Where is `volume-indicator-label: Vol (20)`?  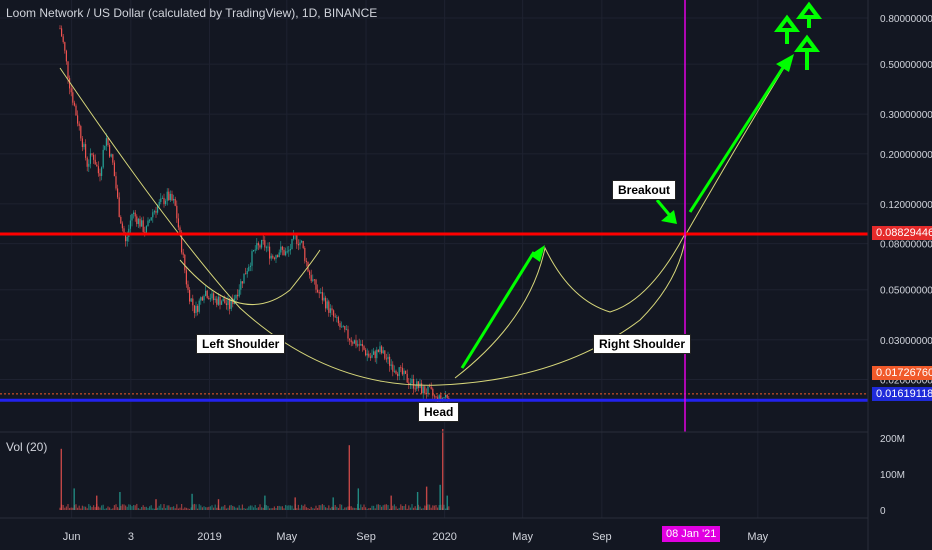 volume-indicator-label: Vol (20) is located at coordinates (27, 447).